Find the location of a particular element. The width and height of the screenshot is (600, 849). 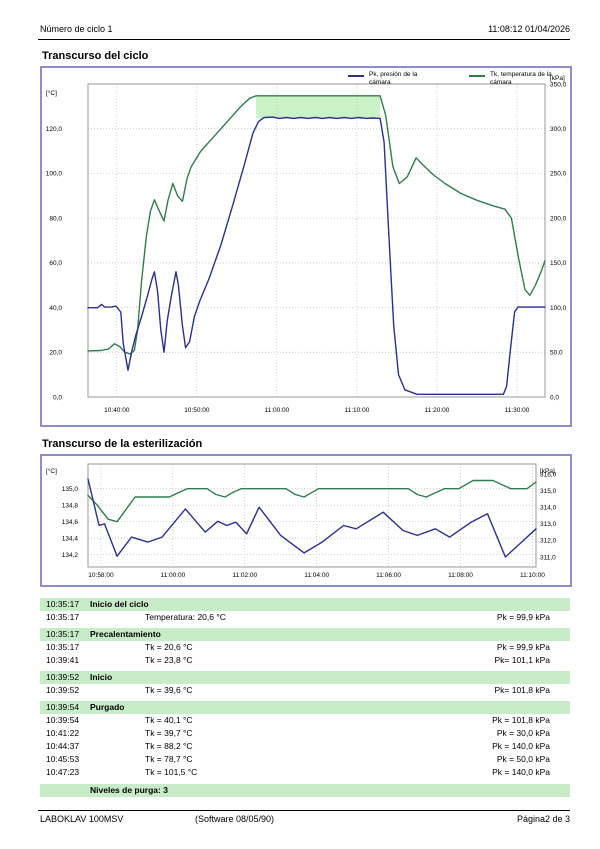

header-divider is located at coordinates (304, 39).